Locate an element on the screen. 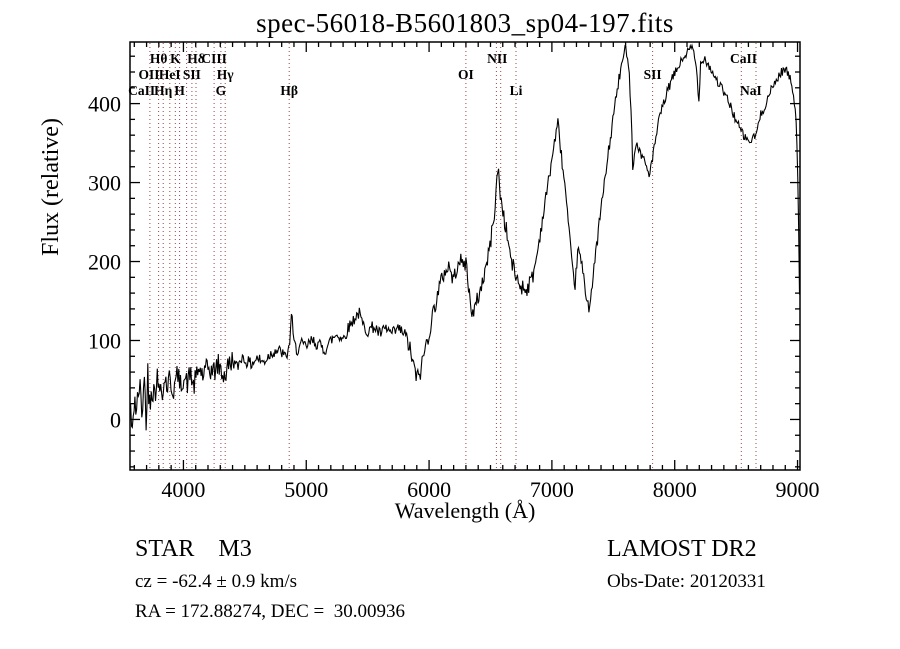 The width and height of the screenshot is (900, 649). spectral-line-label: Hδ is located at coordinates (196, 58).